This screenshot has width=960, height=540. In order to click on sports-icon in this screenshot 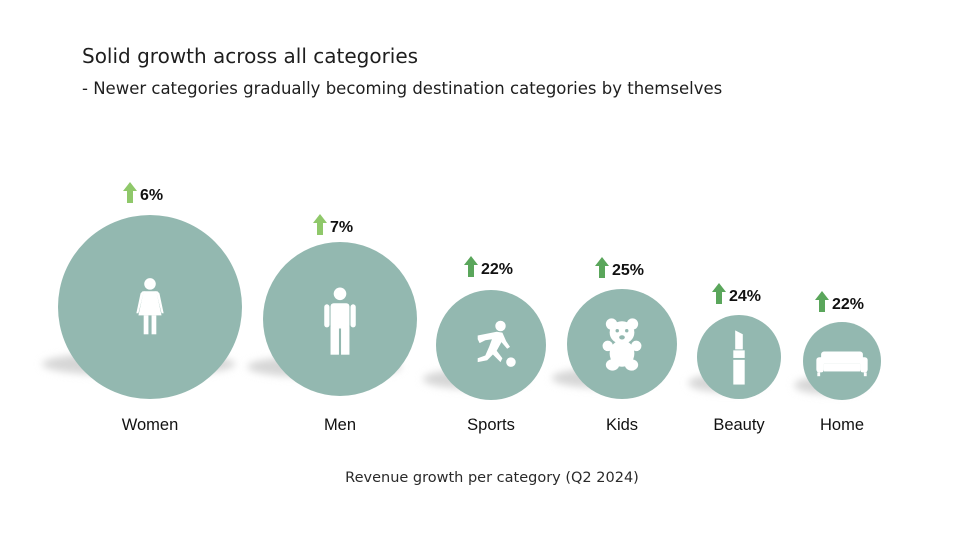, I will do `click(496, 343)`.